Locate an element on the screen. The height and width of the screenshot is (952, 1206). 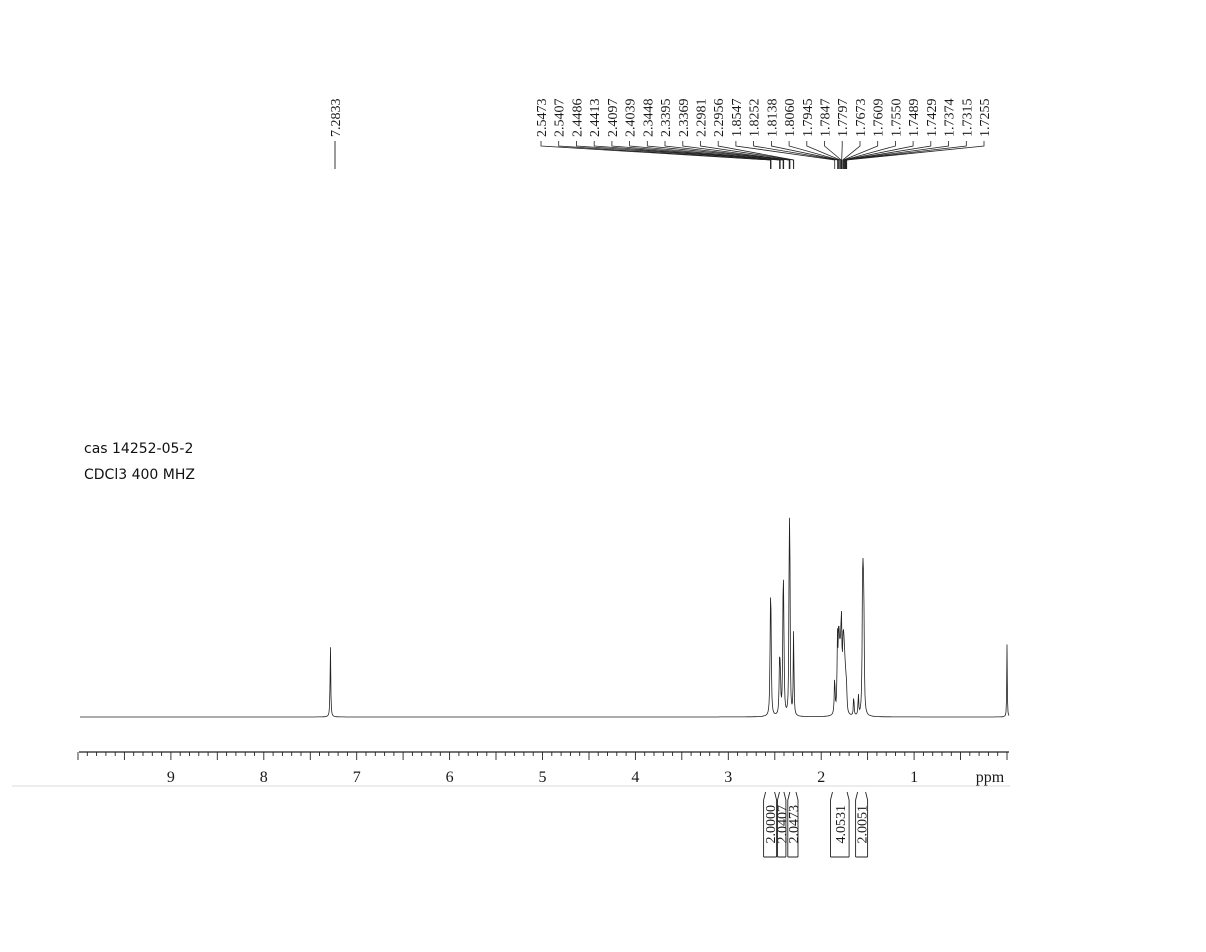
axis-tick-label: 5 is located at coordinates (543, 777).